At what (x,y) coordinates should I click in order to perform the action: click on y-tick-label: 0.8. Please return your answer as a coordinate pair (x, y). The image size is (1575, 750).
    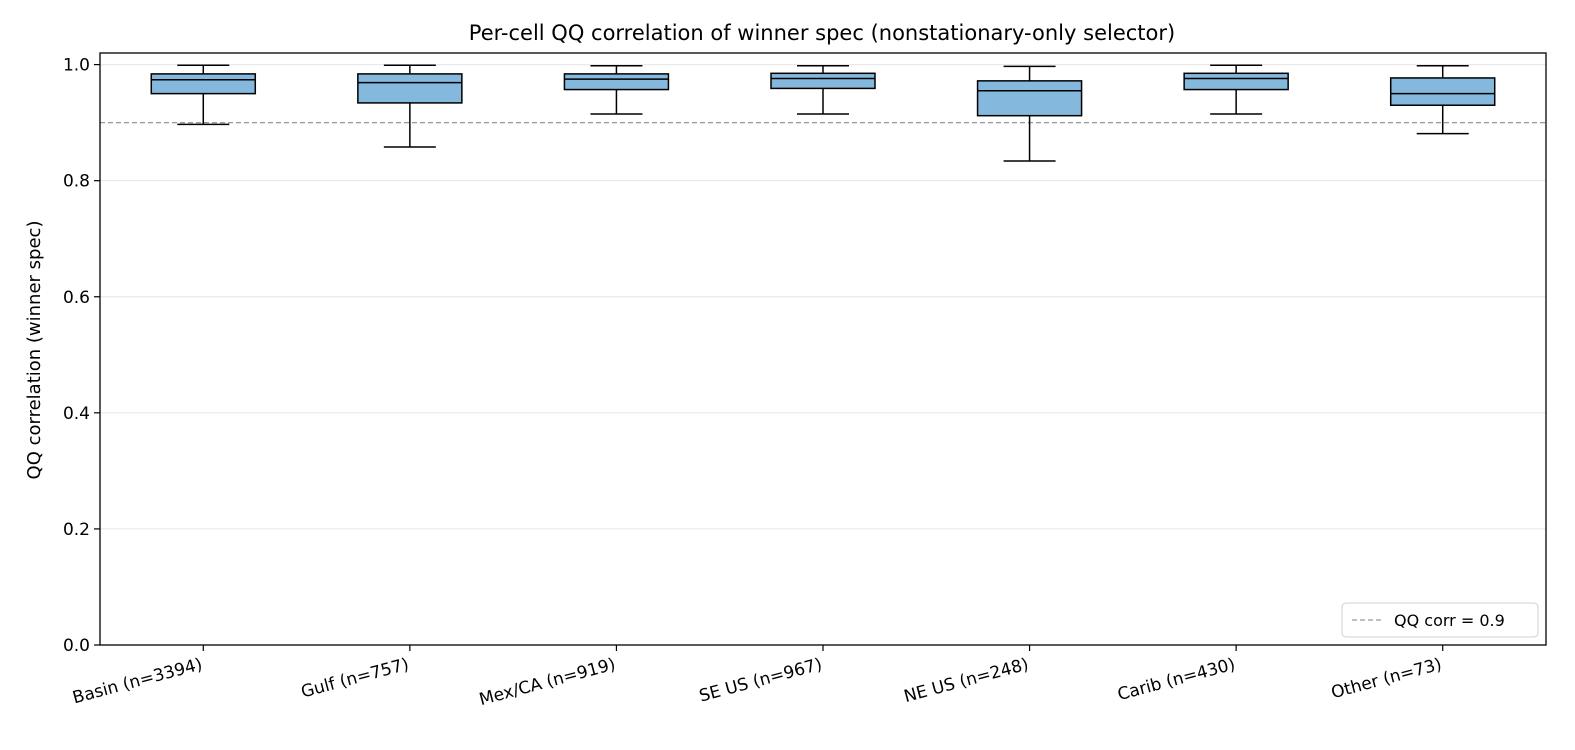
    Looking at the image, I should click on (76, 182).